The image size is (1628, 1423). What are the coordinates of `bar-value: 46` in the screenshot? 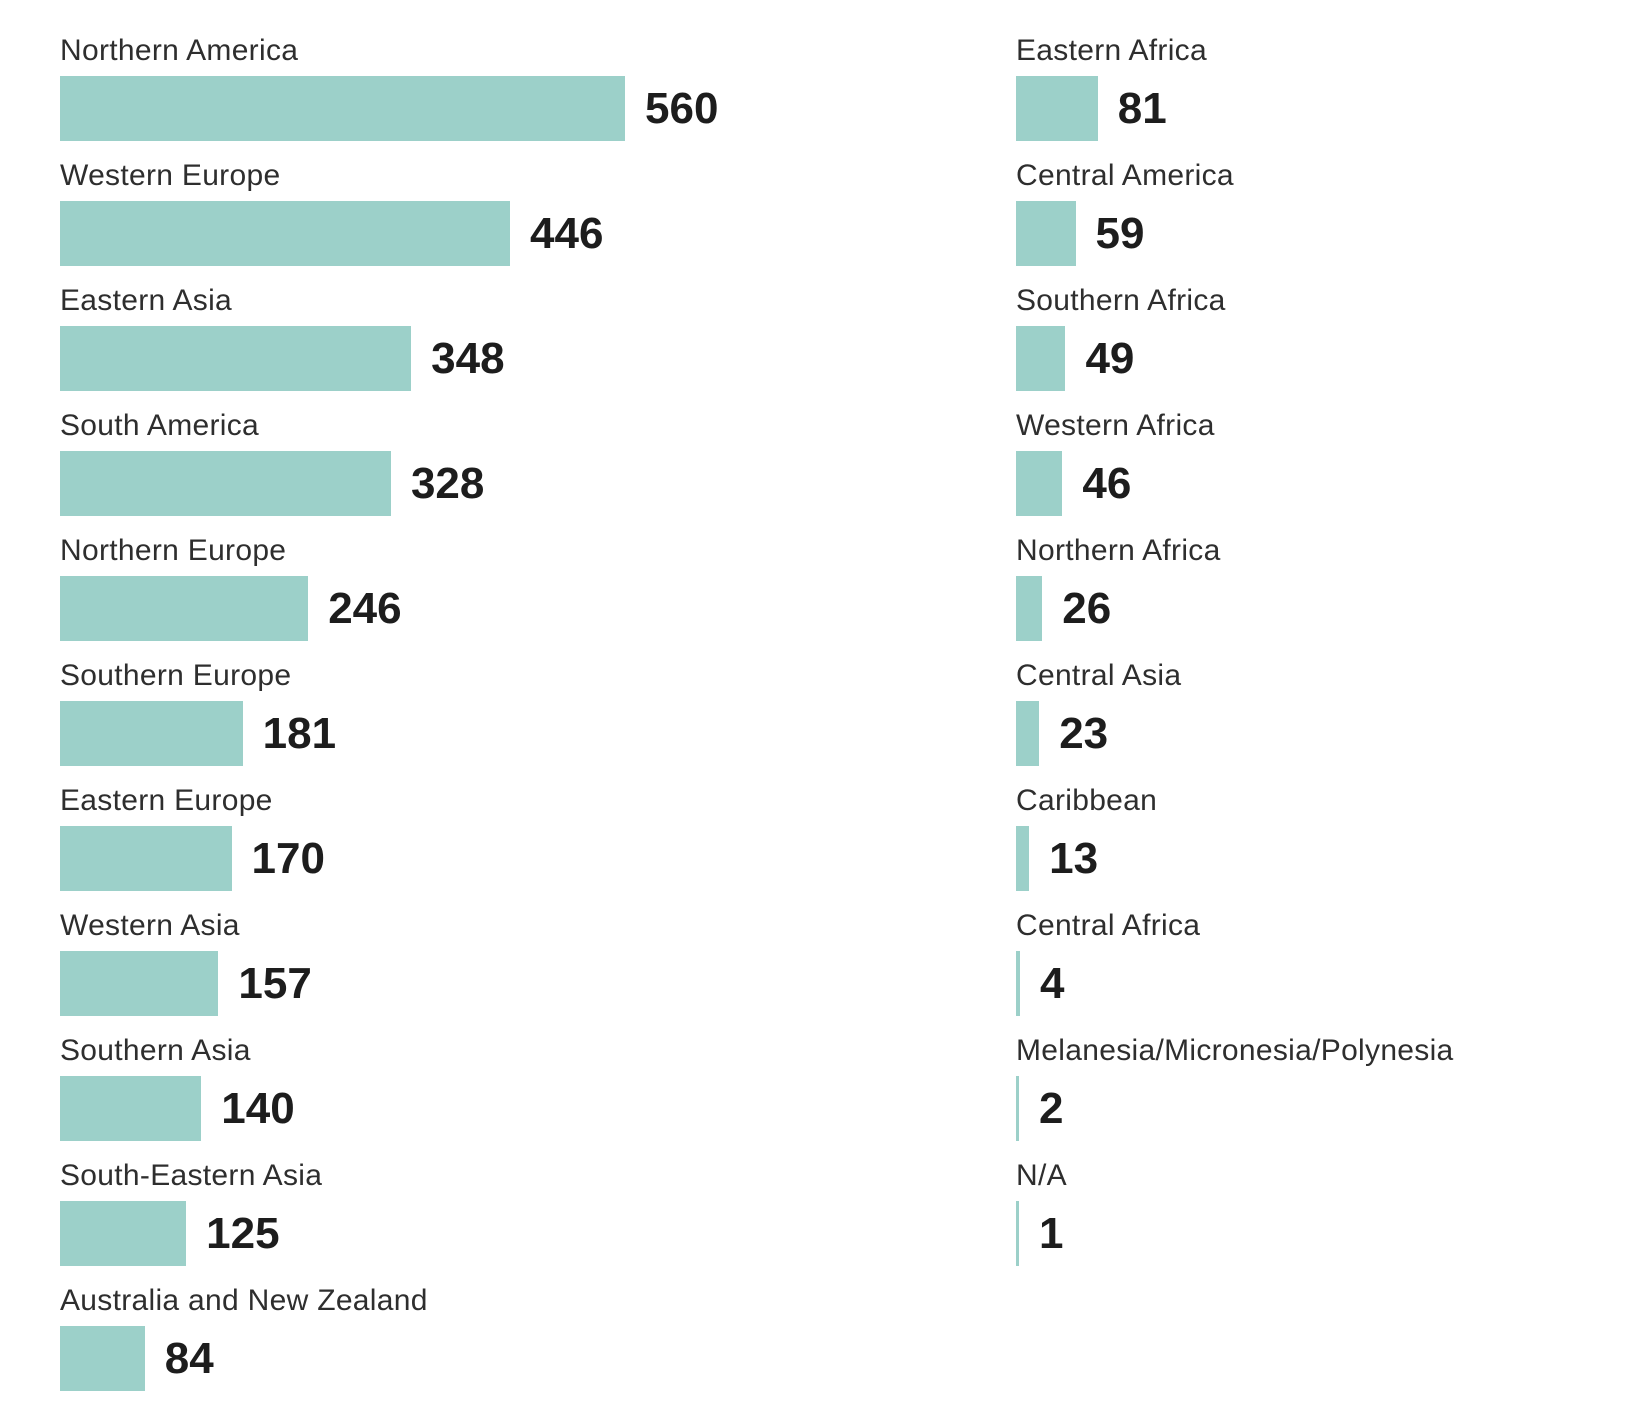 It's located at (1107, 483).